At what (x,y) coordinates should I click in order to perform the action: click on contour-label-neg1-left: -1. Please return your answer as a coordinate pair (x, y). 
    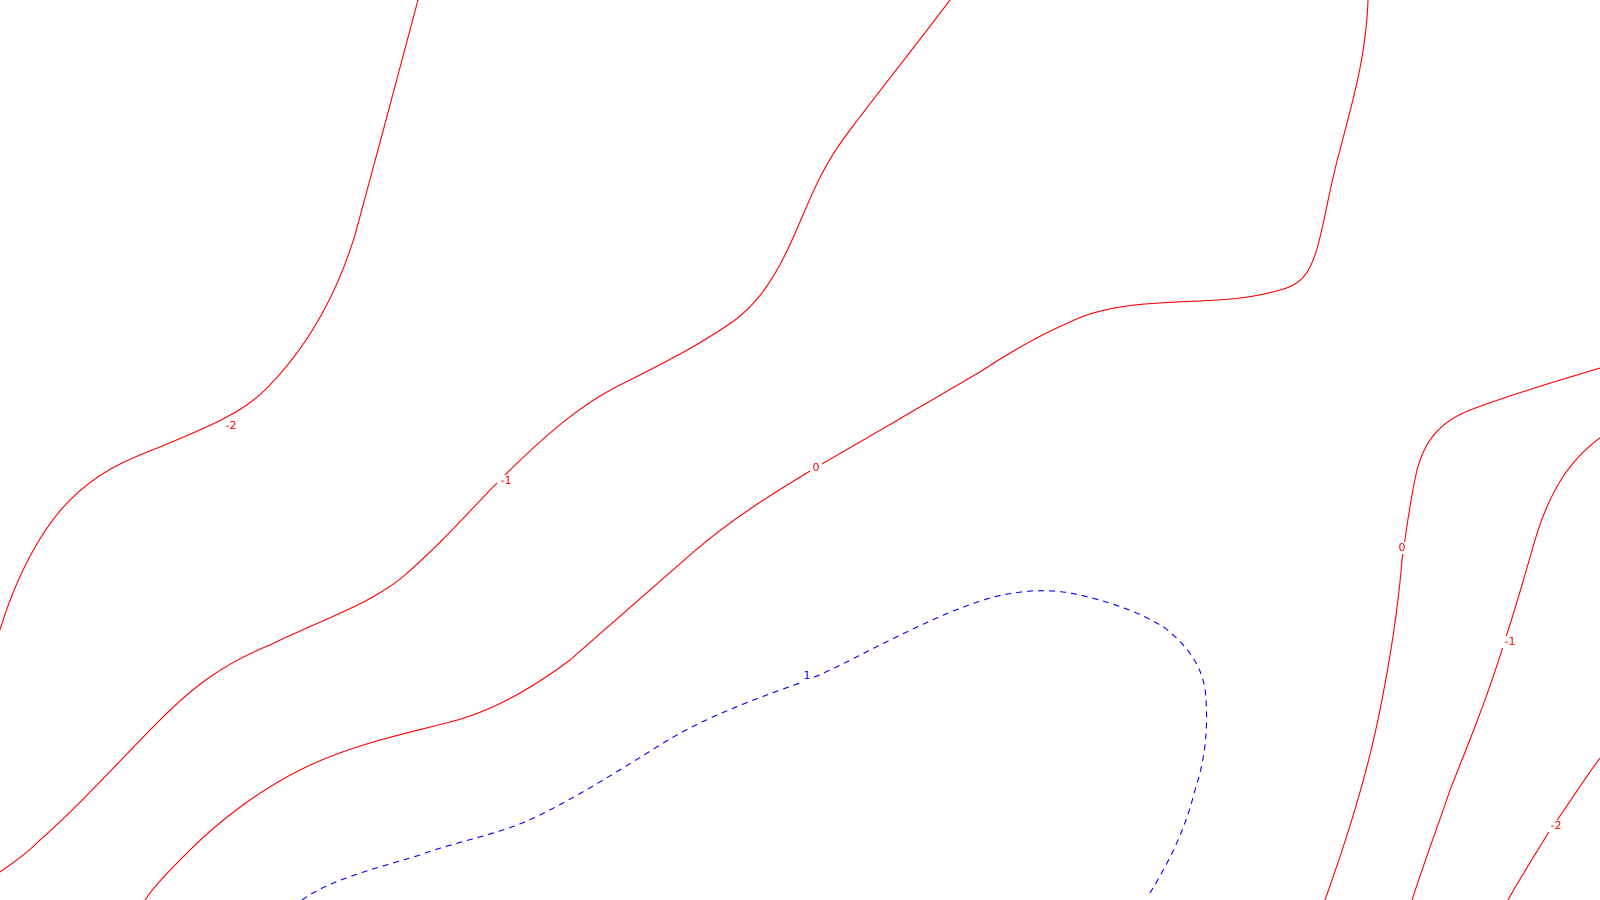
    Looking at the image, I should click on (506, 480).